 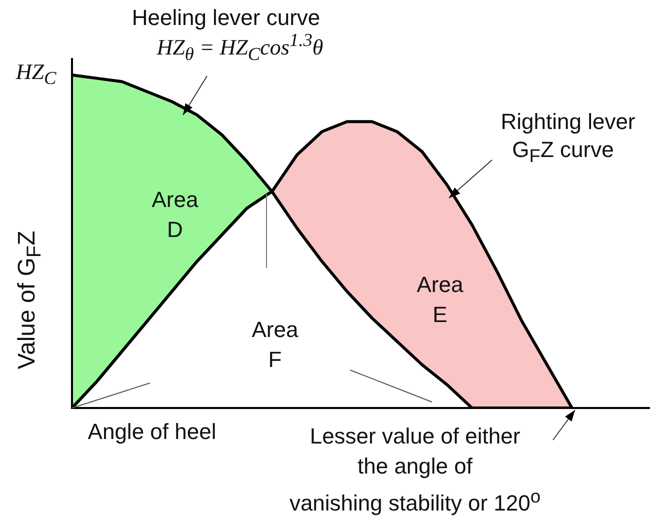 What do you see at coordinates (175, 215) in the screenshot?
I see `series-label: Area D` at bounding box center [175, 215].